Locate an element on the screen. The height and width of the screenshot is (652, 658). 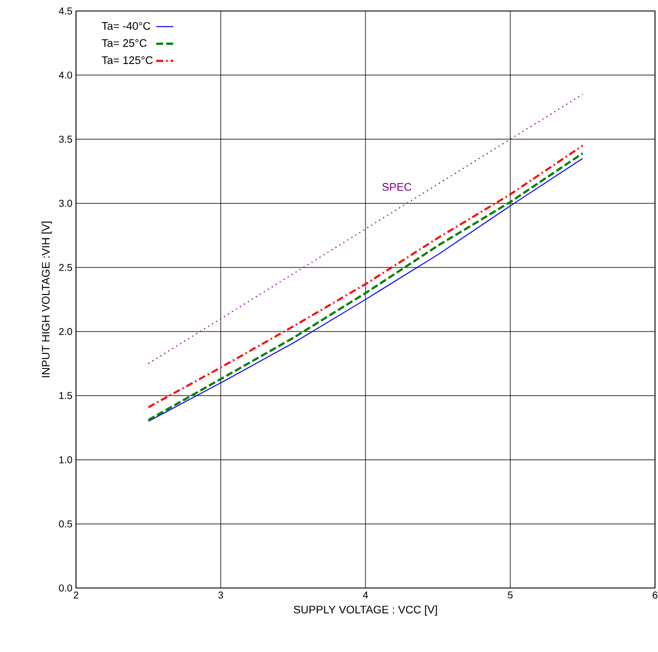
x-tick-label: 2 is located at coordinates (76, 595).